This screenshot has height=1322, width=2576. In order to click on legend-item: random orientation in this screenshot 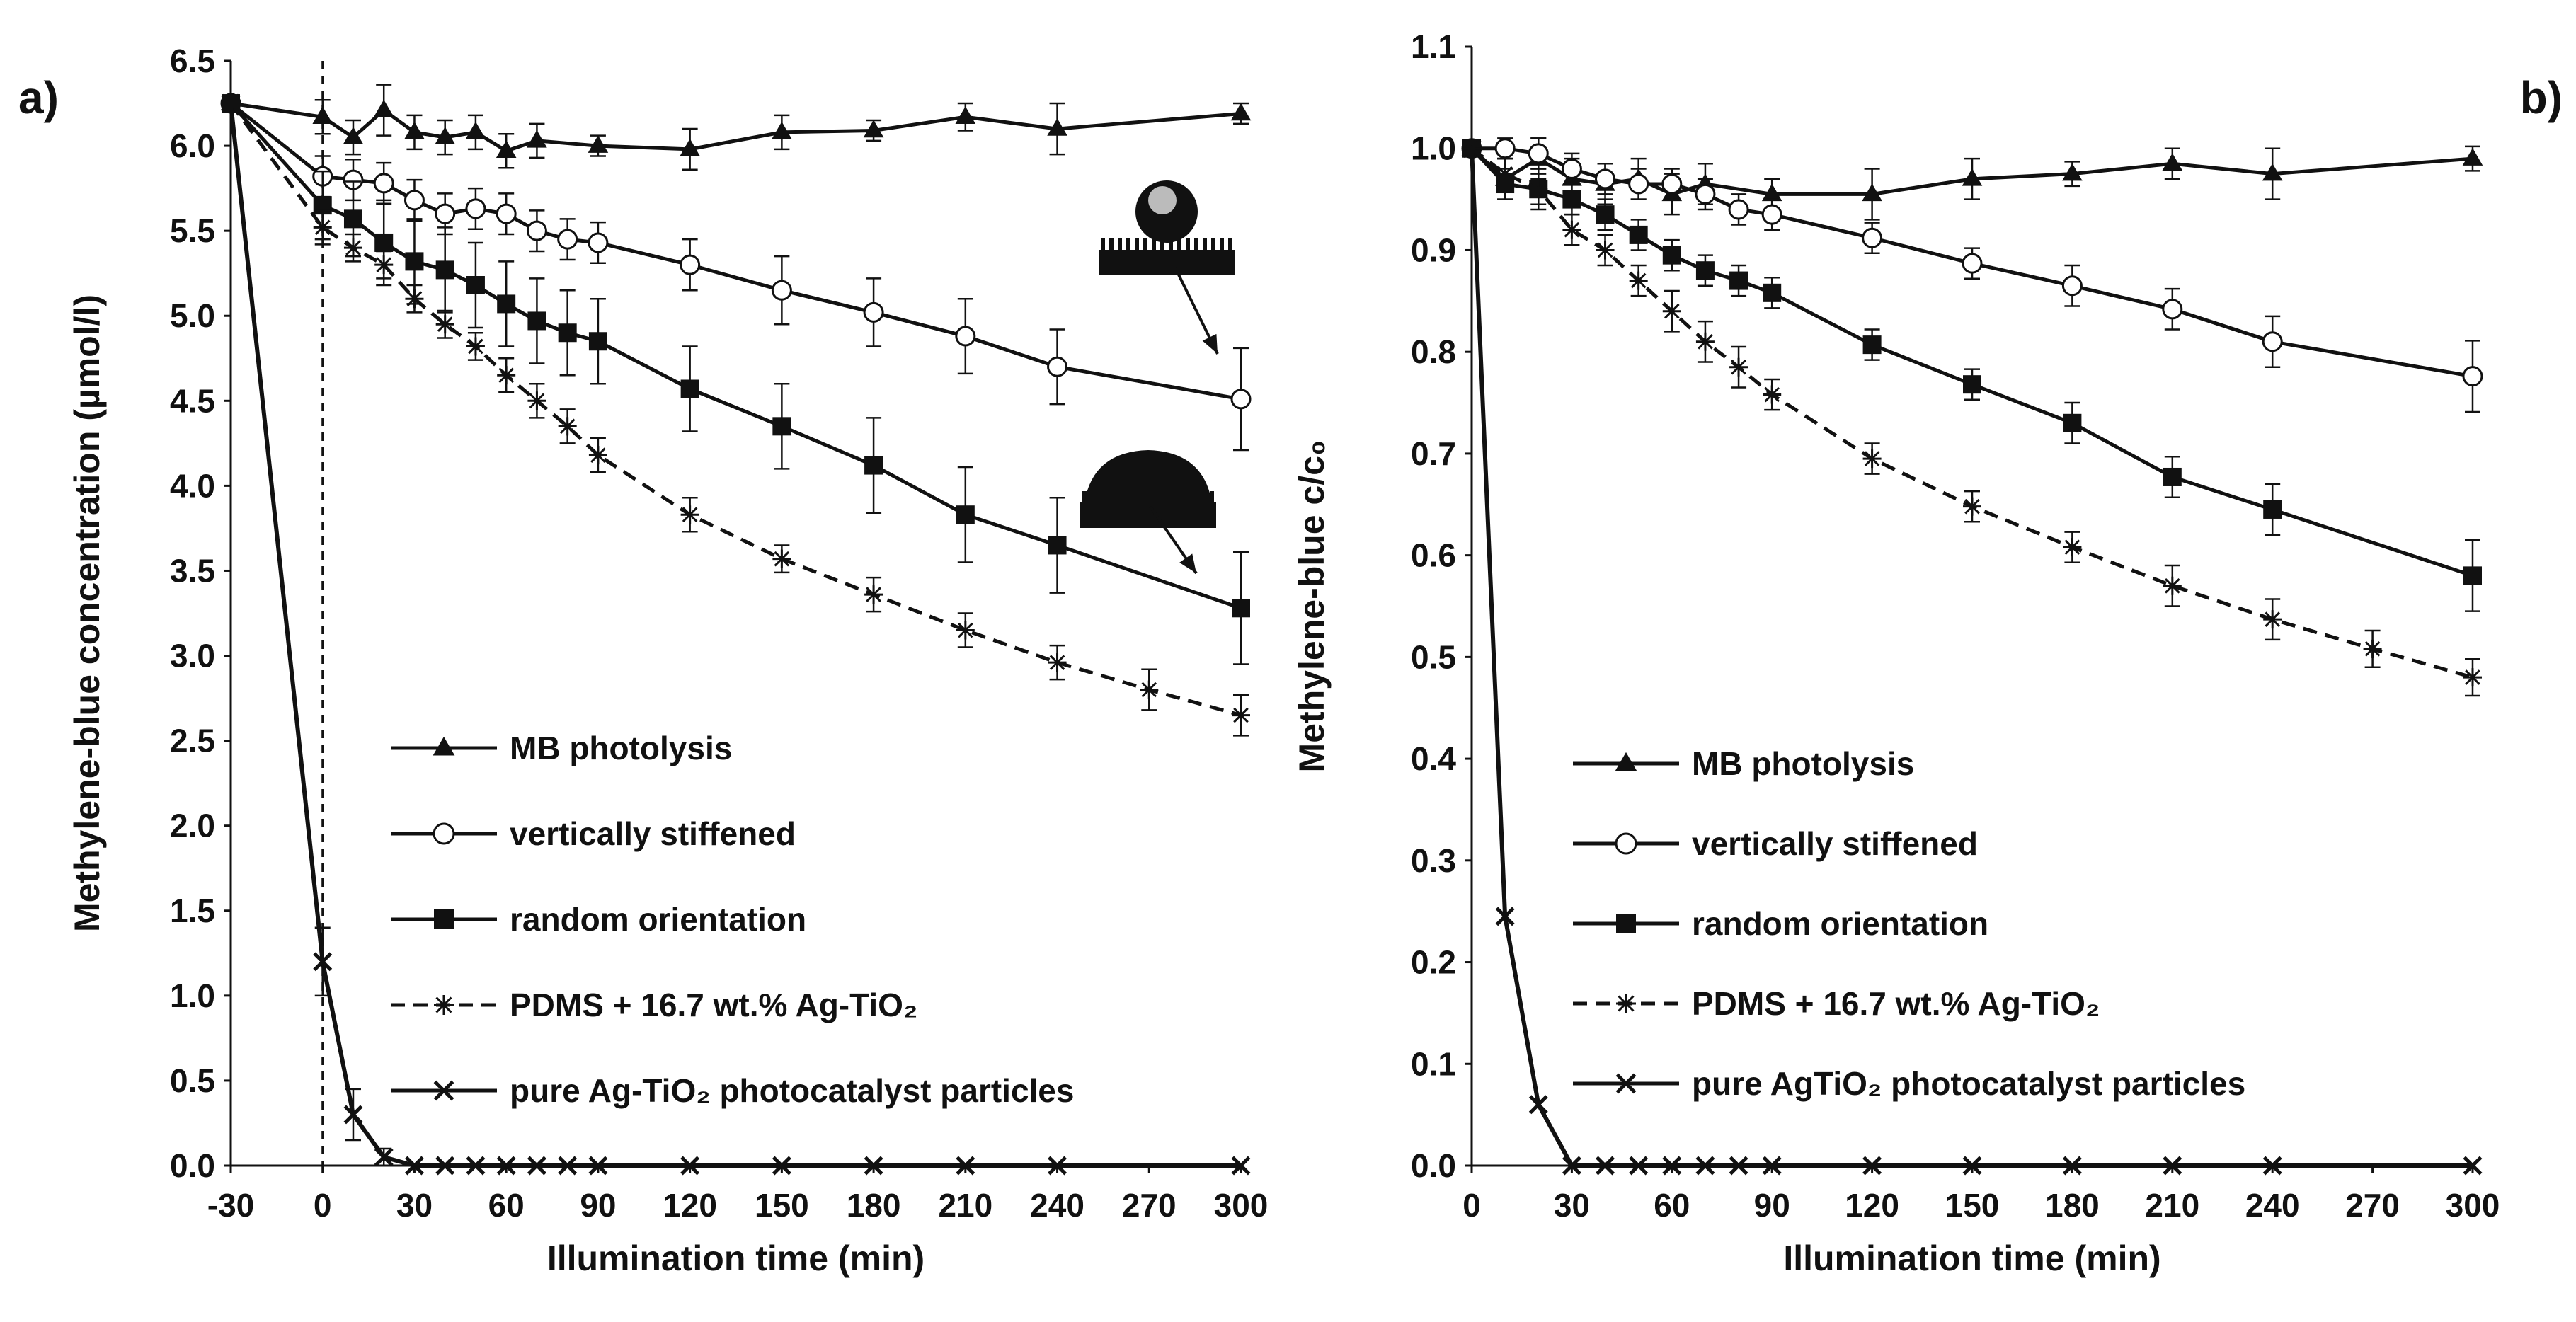, I will do `click(1780, 923)`.